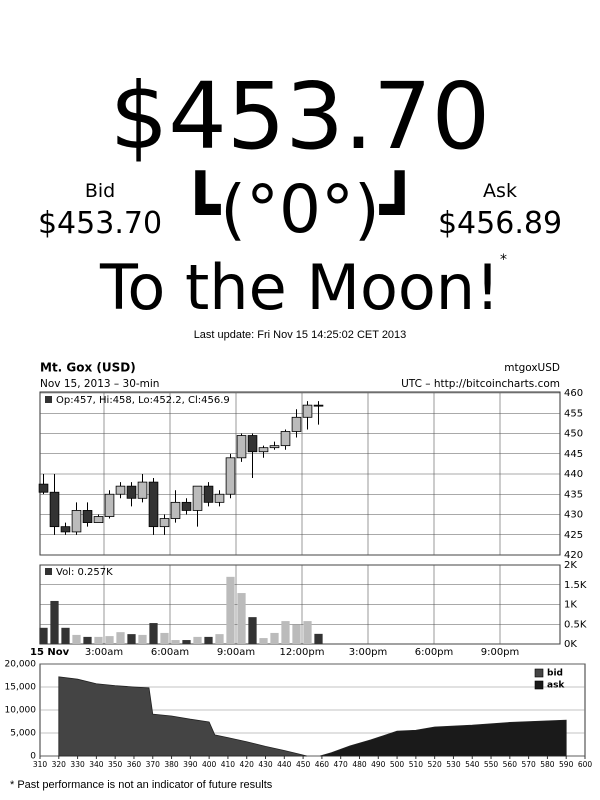  Describe the element at coordinates (209, 764) in the screenshot. I see `x-tick-label: 400` at that location.